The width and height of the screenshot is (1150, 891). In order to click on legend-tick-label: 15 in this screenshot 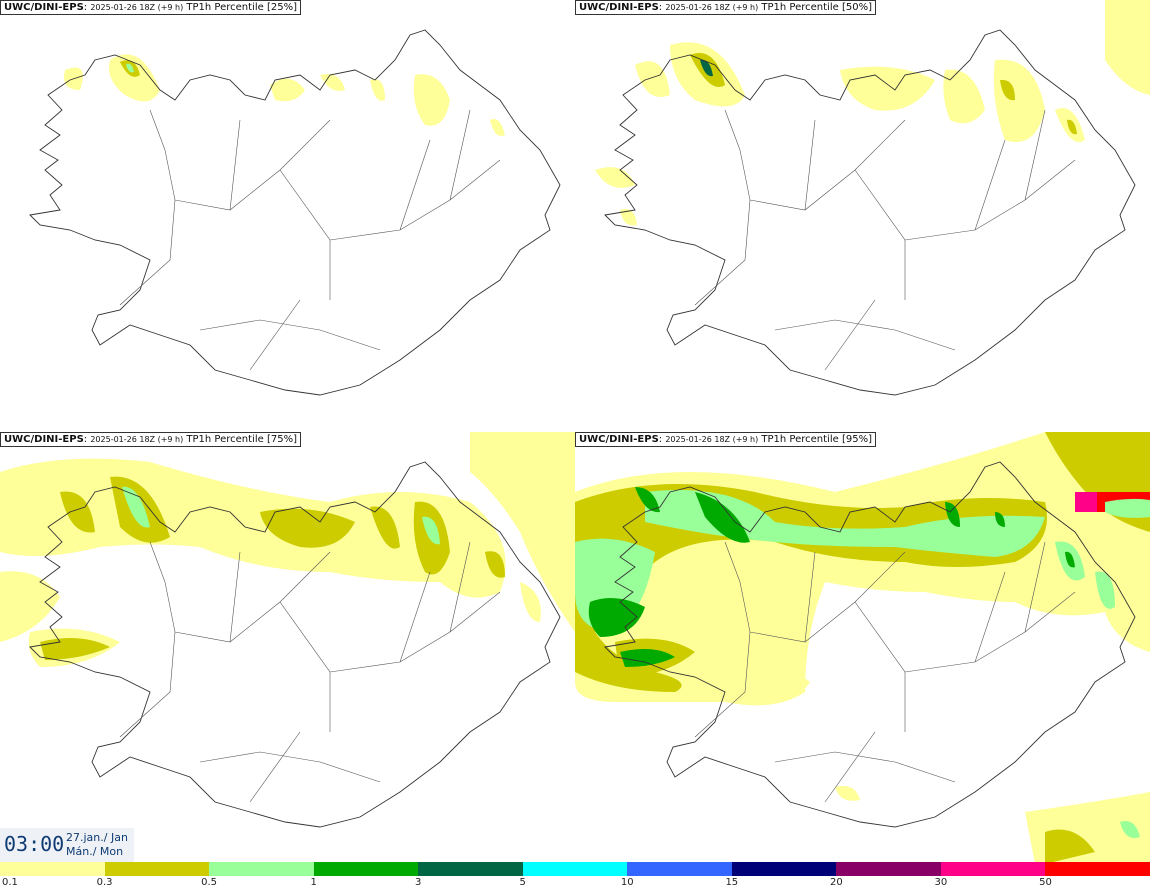, I will do `click(732, 882)`.